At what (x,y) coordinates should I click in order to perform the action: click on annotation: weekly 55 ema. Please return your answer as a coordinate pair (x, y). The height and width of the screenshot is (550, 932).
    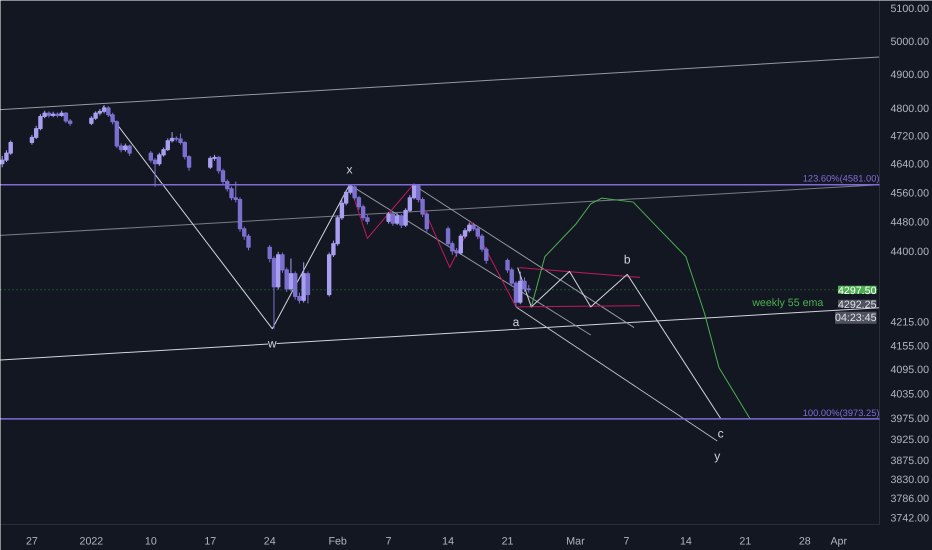
    Looking at the image, I should click on (787, 303).